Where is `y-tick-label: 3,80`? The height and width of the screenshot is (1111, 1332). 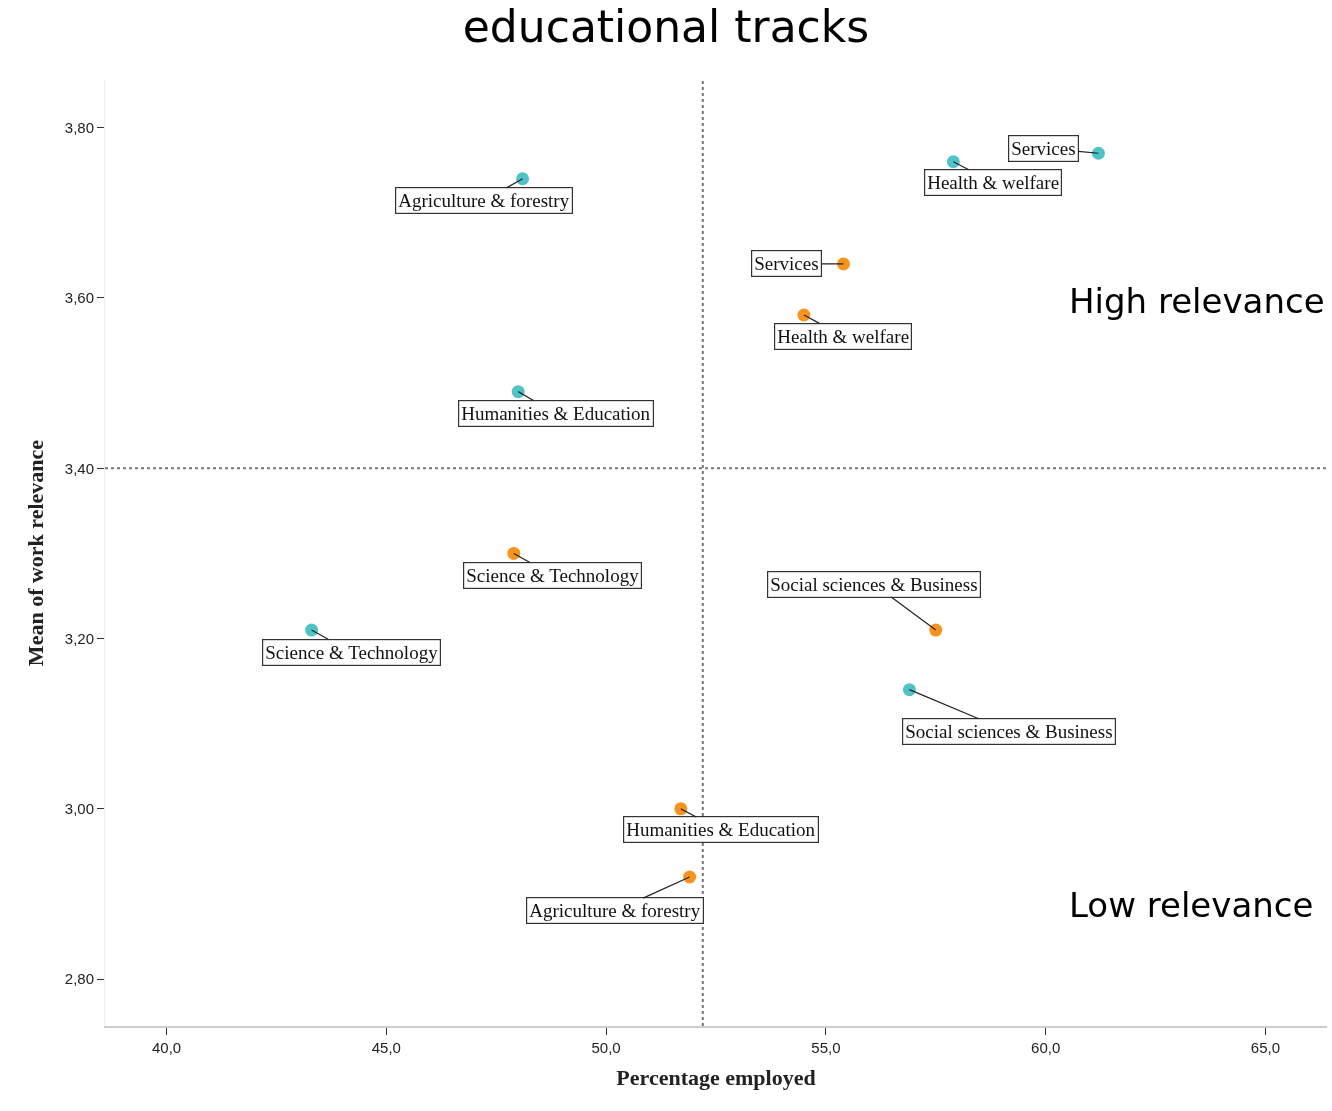
y-tick-label: 3,80 is located at coordinates (79, 127).